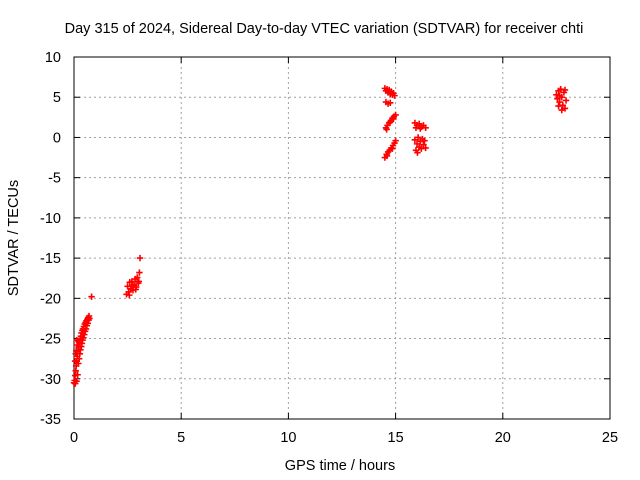  What do you see at coordinates (50, 420) in the screenshot?
I see `y-tick-label: -35` at bounding box center [50, 420].